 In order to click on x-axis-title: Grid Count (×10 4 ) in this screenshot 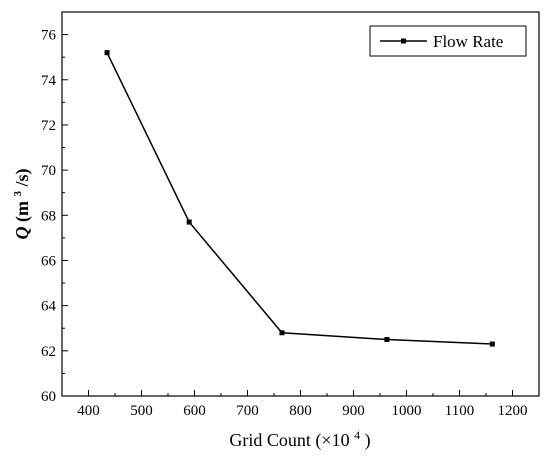, I will do `click(299, 437)`.